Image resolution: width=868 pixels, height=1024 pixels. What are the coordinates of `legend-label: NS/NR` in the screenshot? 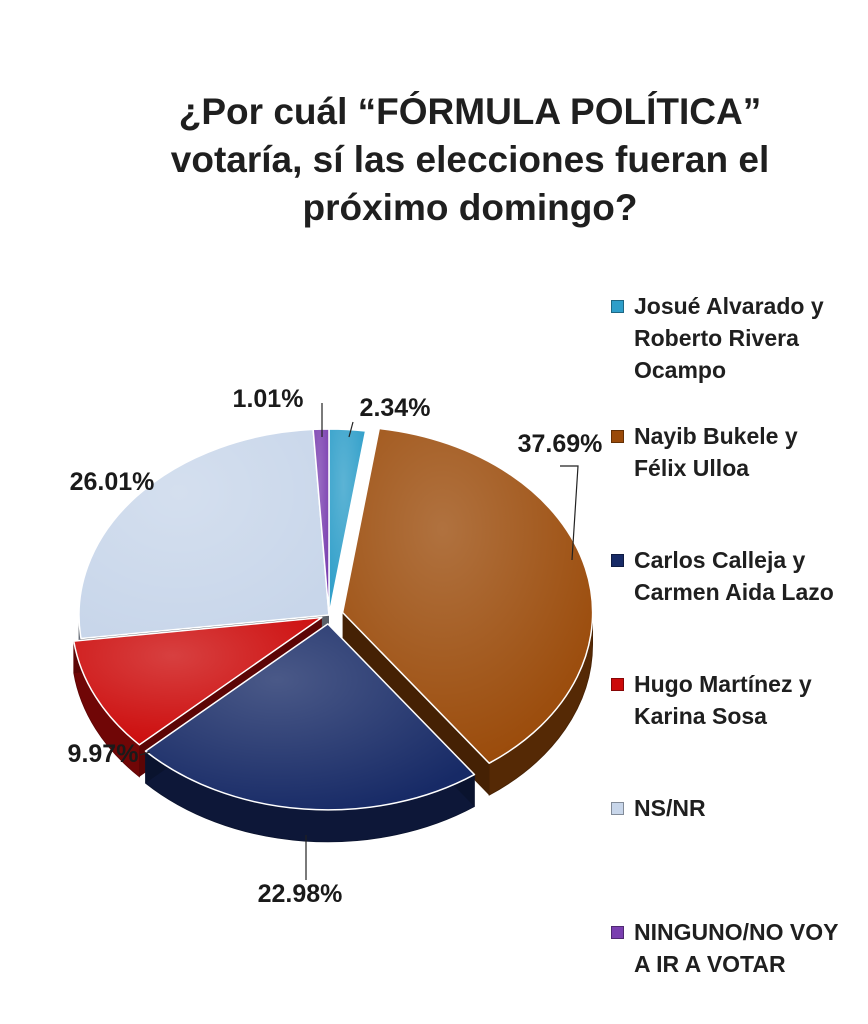 It's located at (670, 808).